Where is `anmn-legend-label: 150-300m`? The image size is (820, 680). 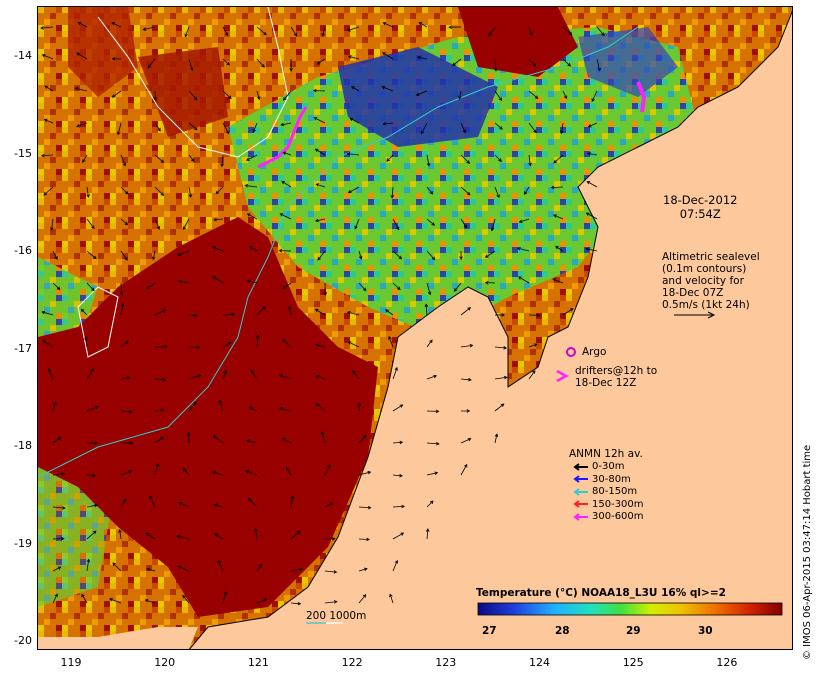 anmn-legend-label: 150-300m is located at coordinates (618, 504).